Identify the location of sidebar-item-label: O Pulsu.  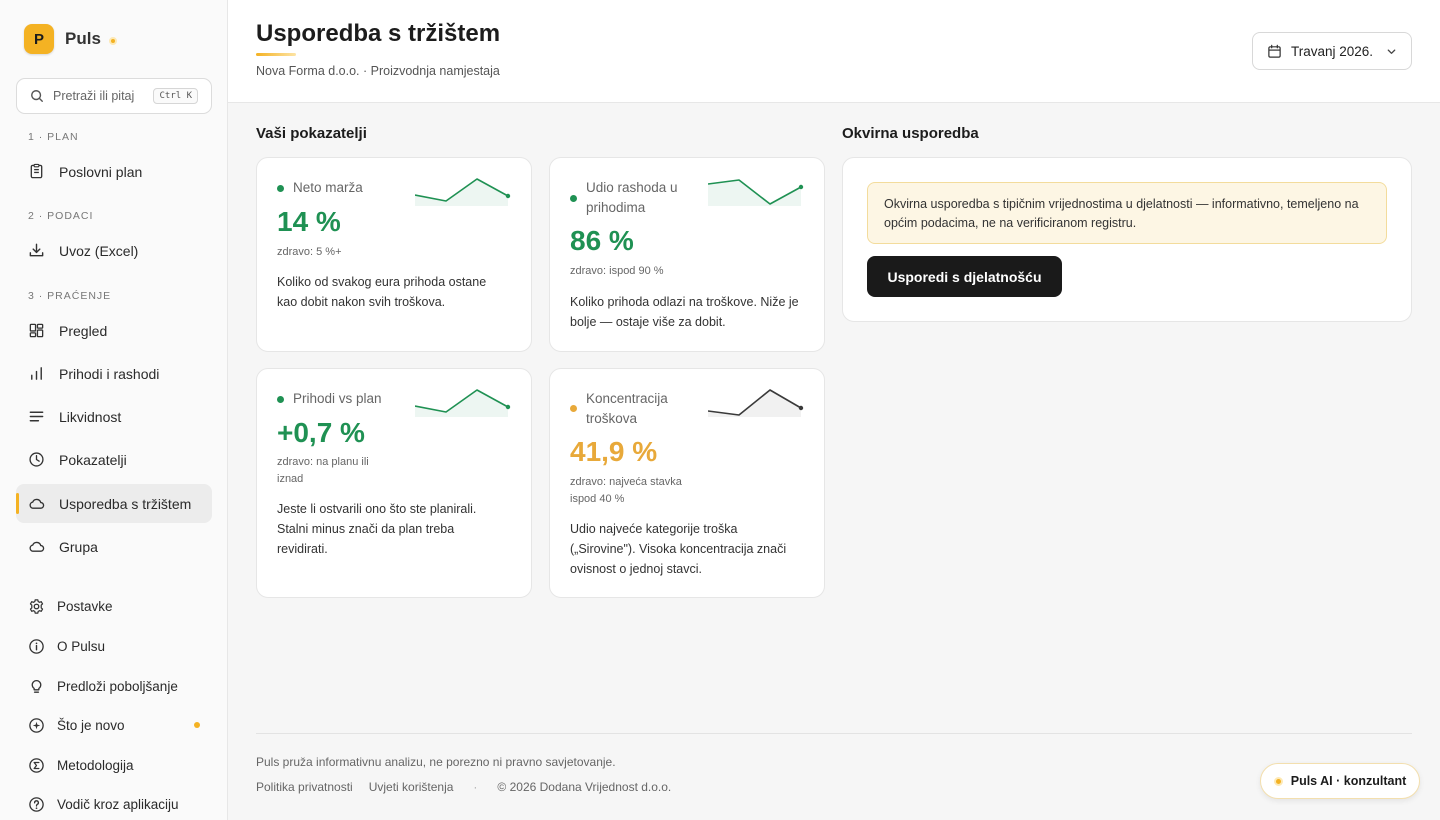
(81, 646).